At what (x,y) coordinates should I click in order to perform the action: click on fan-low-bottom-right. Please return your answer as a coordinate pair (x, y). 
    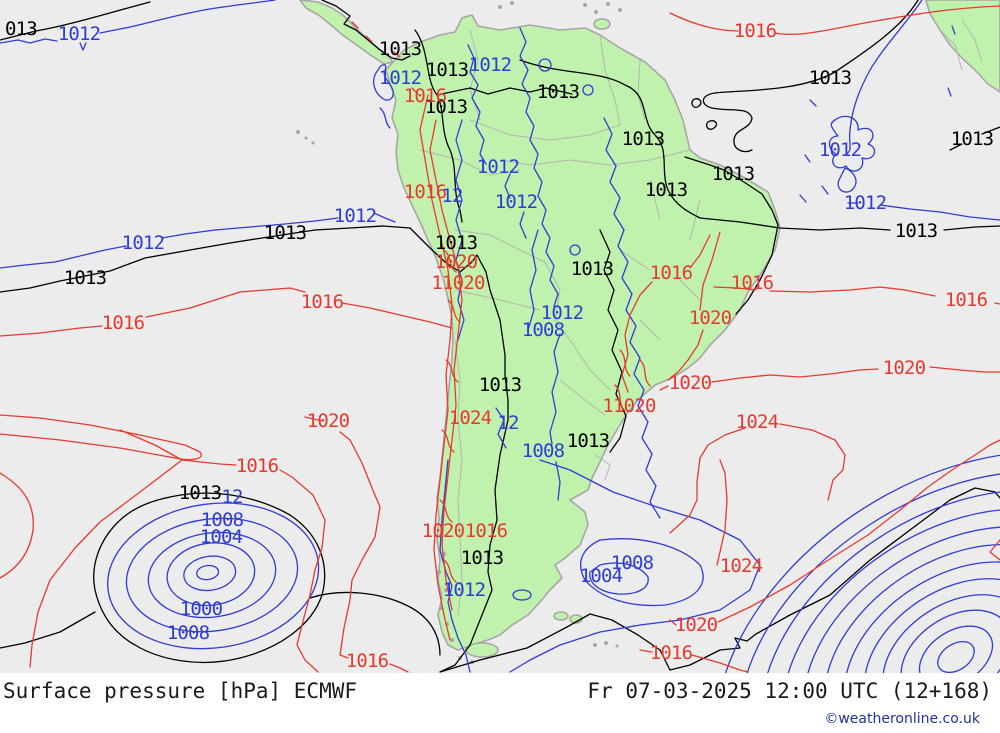
    Looking at the image, I should click on (857, 562).